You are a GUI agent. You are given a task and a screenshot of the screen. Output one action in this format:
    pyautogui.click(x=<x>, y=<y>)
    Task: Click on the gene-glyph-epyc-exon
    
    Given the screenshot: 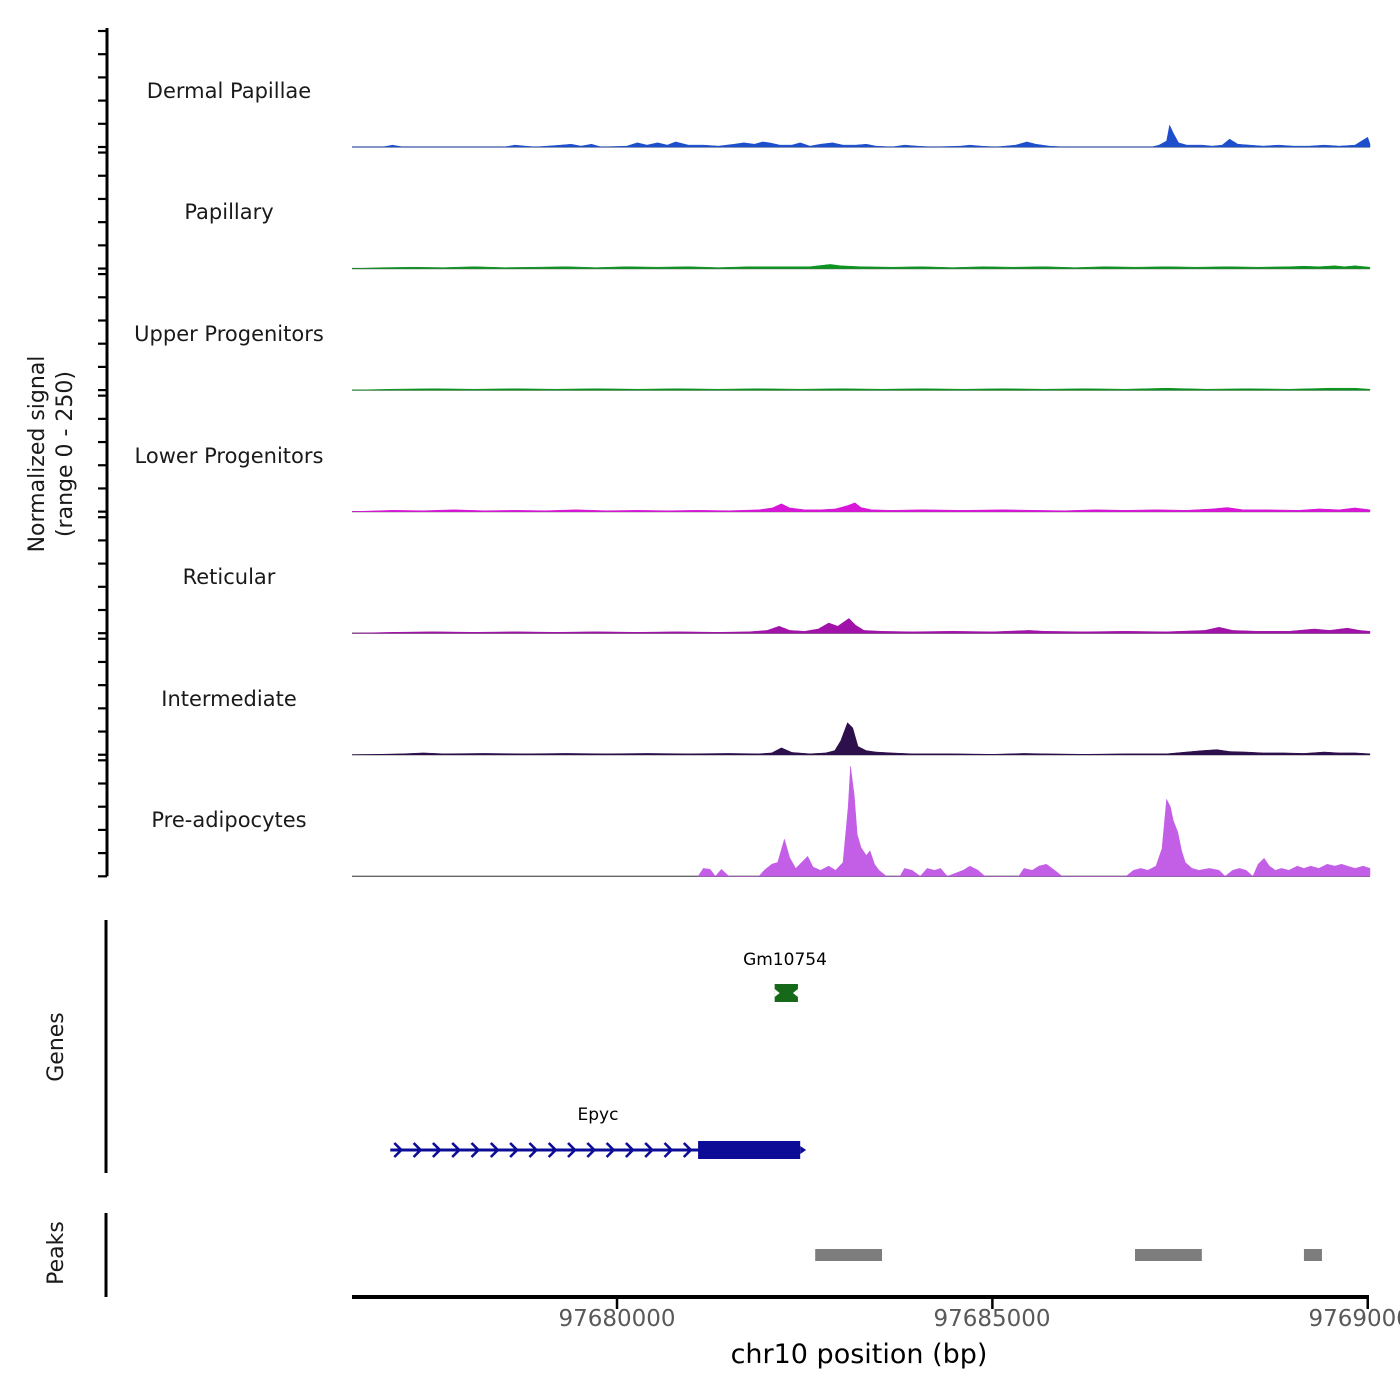 What is the action you would take?
    pyautogui.click(x=749, y=1150)
    